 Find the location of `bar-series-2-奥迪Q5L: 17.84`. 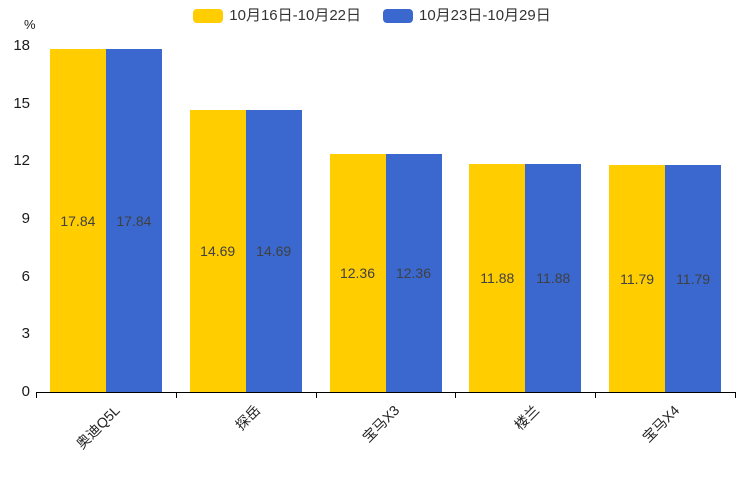

bar-series-2-奥迪Q5L: 17.84 is located at coordinates (133, 220).